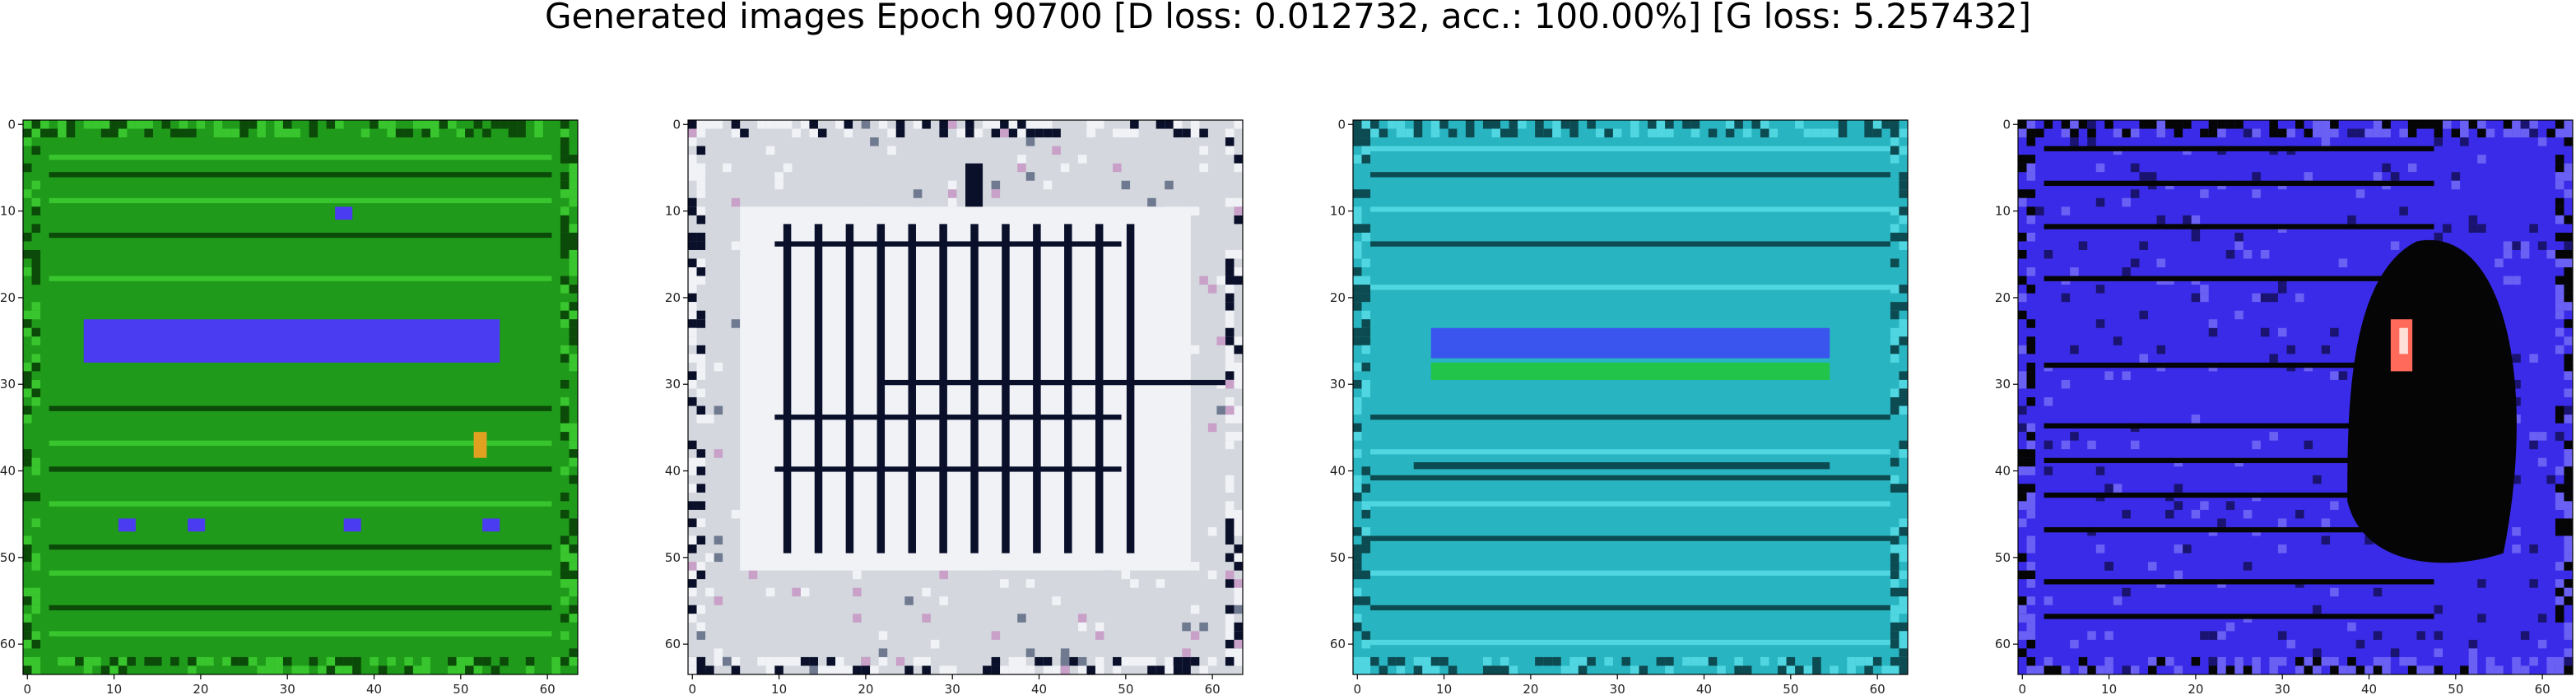  What do you see at coordinates (881, 389) in the screenshot?
I see `vertical-bar` at bounding box center [881, 389].